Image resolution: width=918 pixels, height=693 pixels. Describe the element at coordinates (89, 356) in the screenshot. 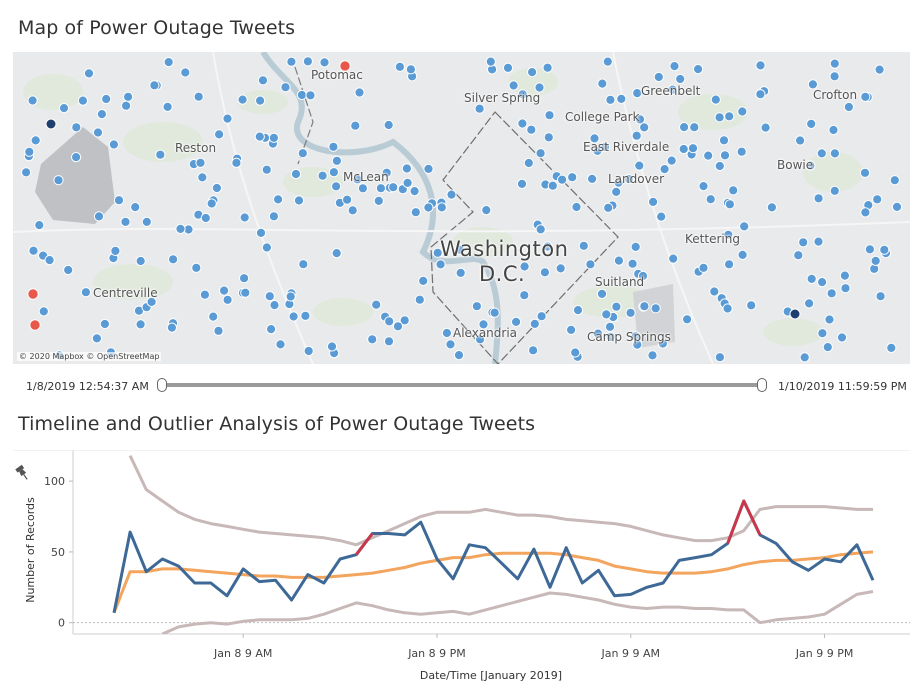

I see `map-attribution: © 2020 Mapbox © OpenStreetMap` at that location.